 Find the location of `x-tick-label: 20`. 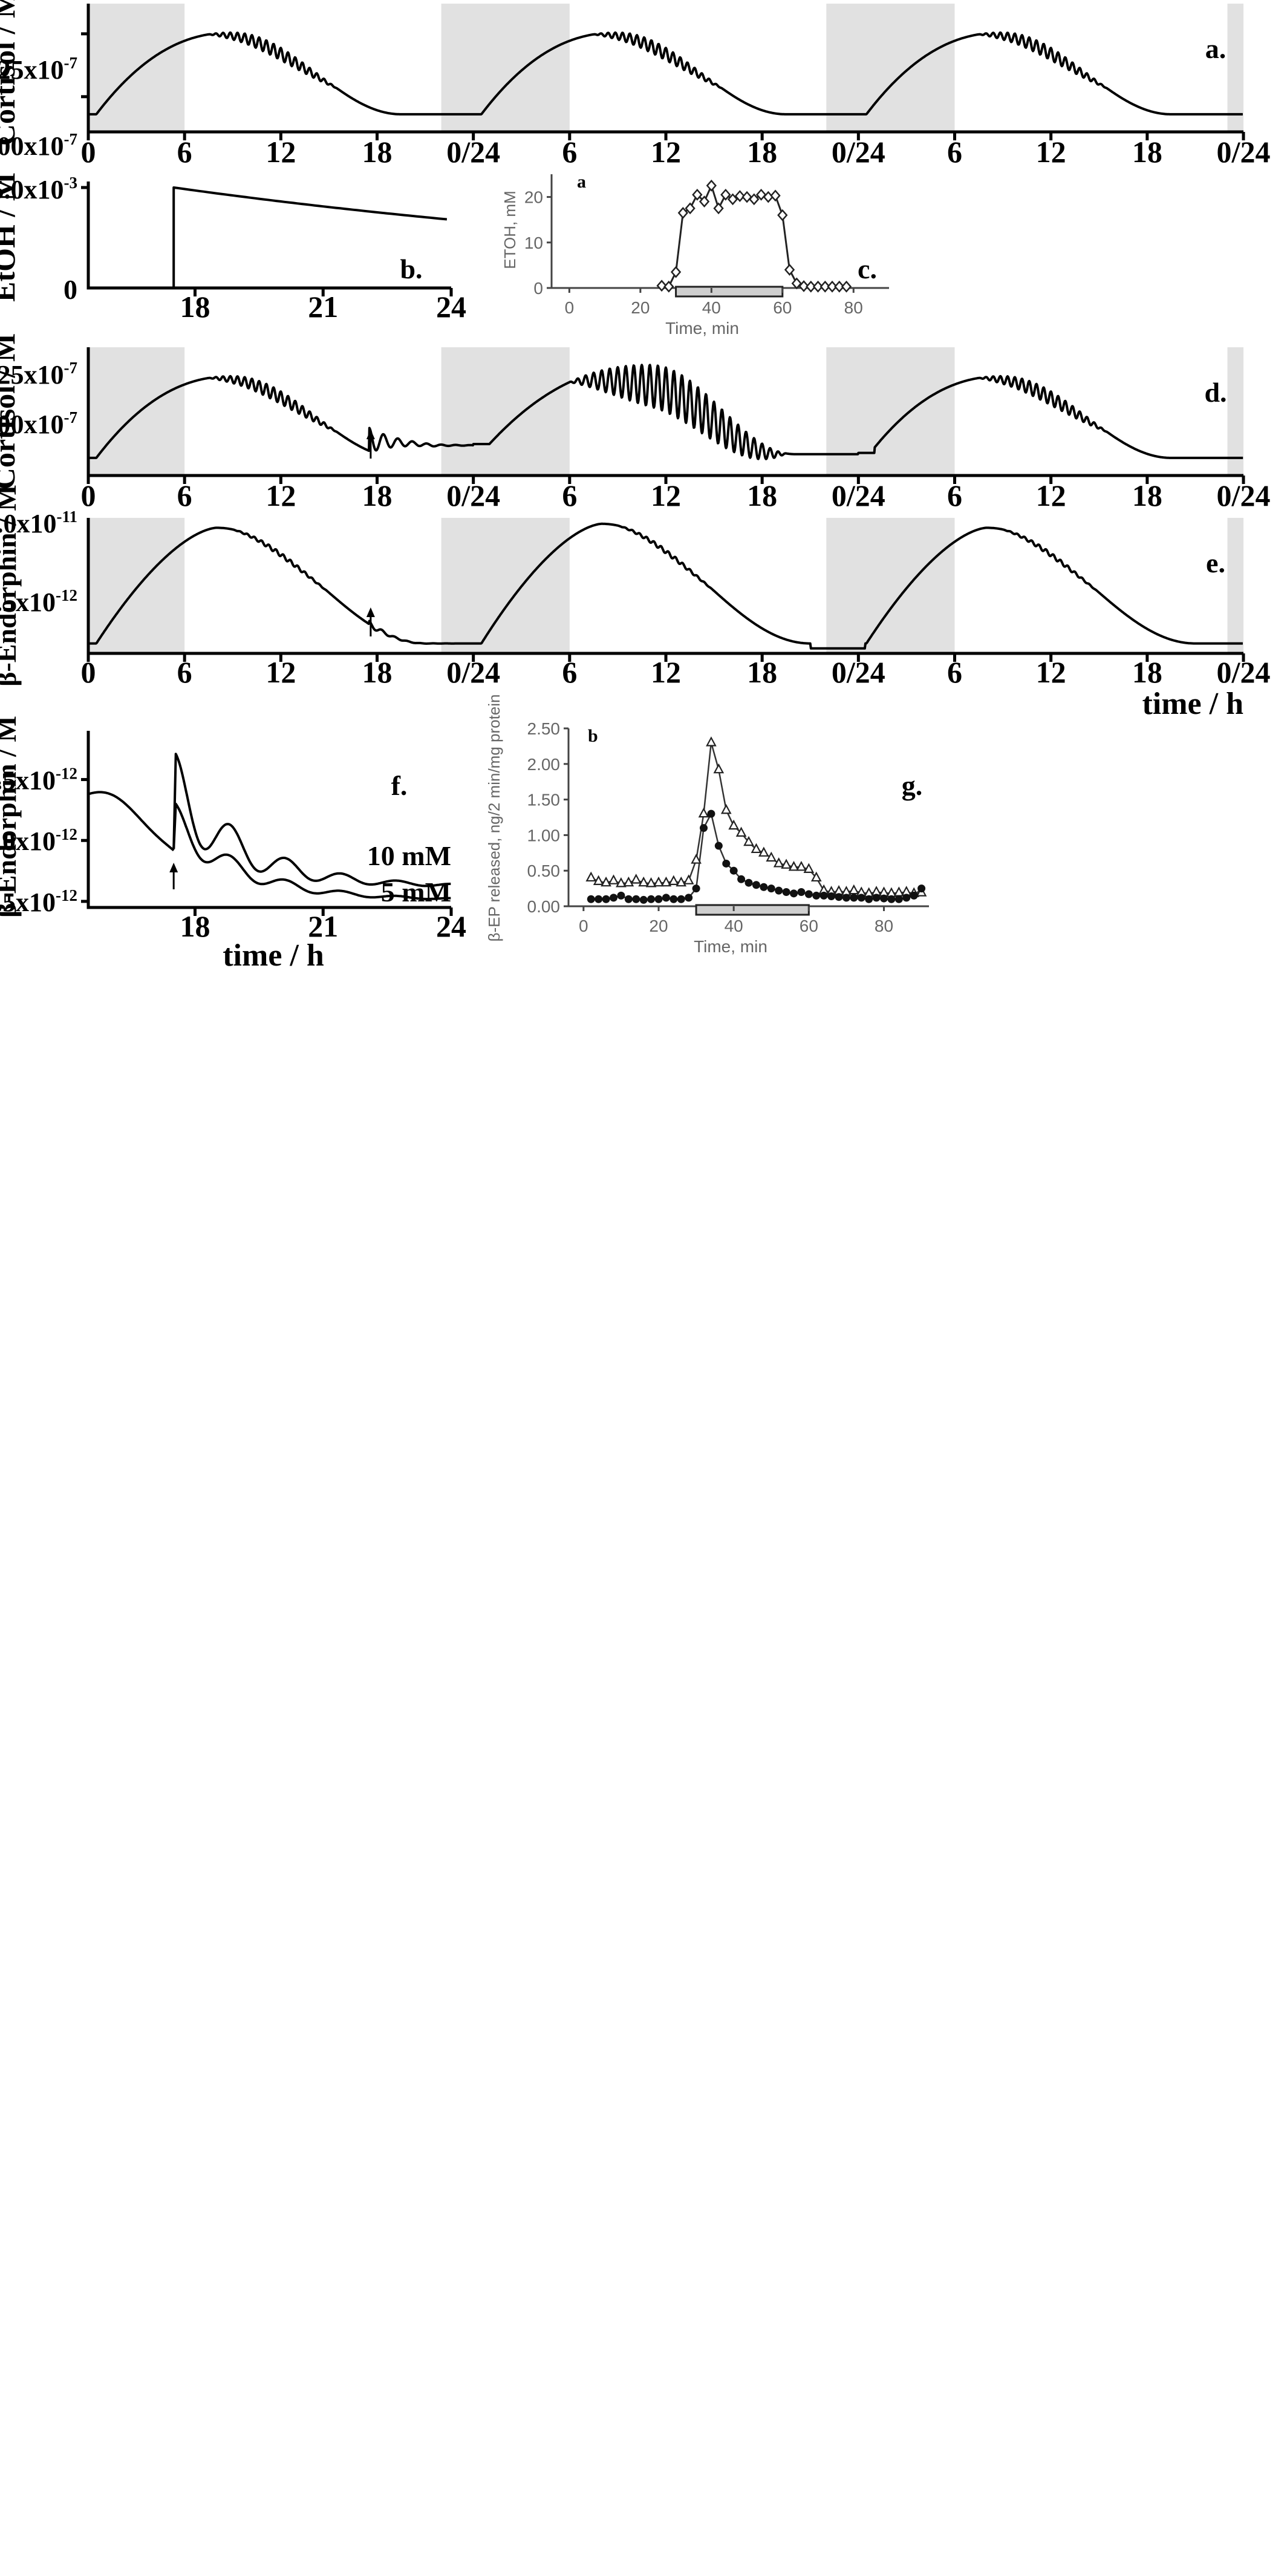

x-tick-label: 20 is located at coordinates (658, 926).